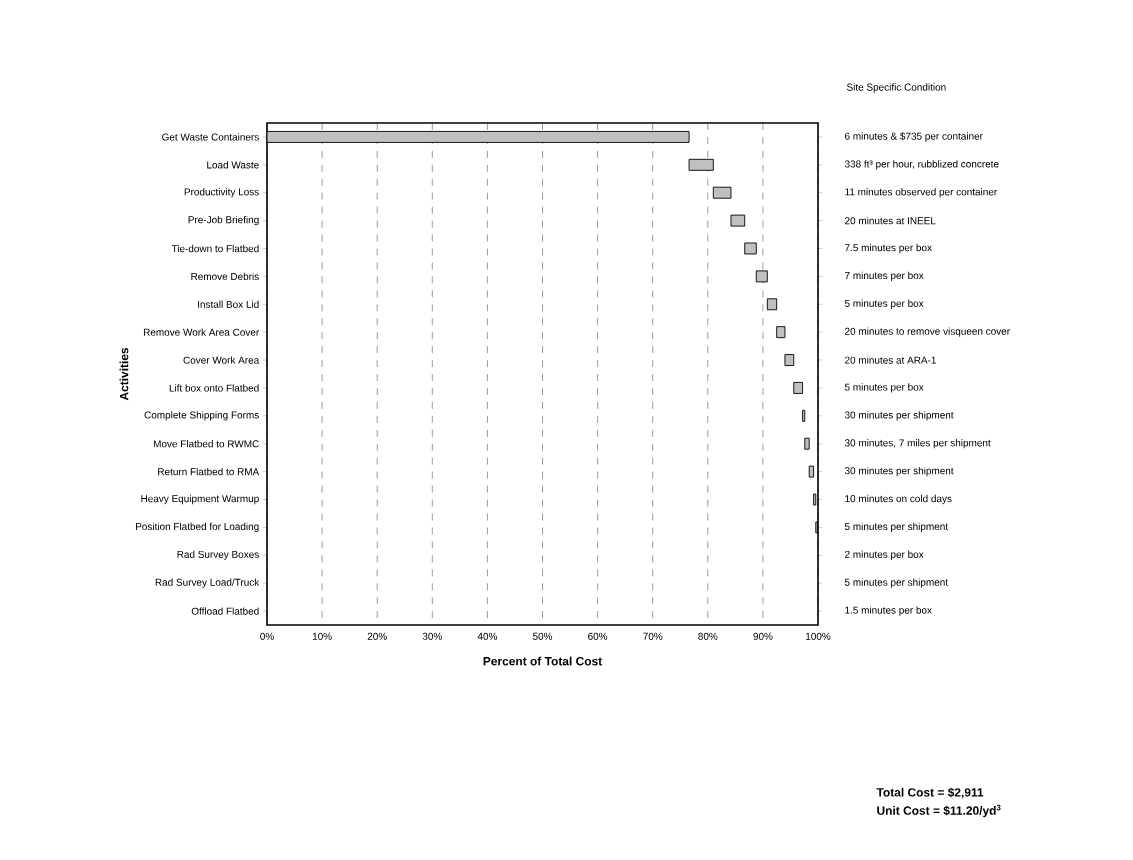 Image resolution: width=1133 pixels, height=860 pixels. What do you see at coordinates (914, 137) in the screenshot?
I see `text: 6 minutes & $735 per container` at bounding box center [914, 137].